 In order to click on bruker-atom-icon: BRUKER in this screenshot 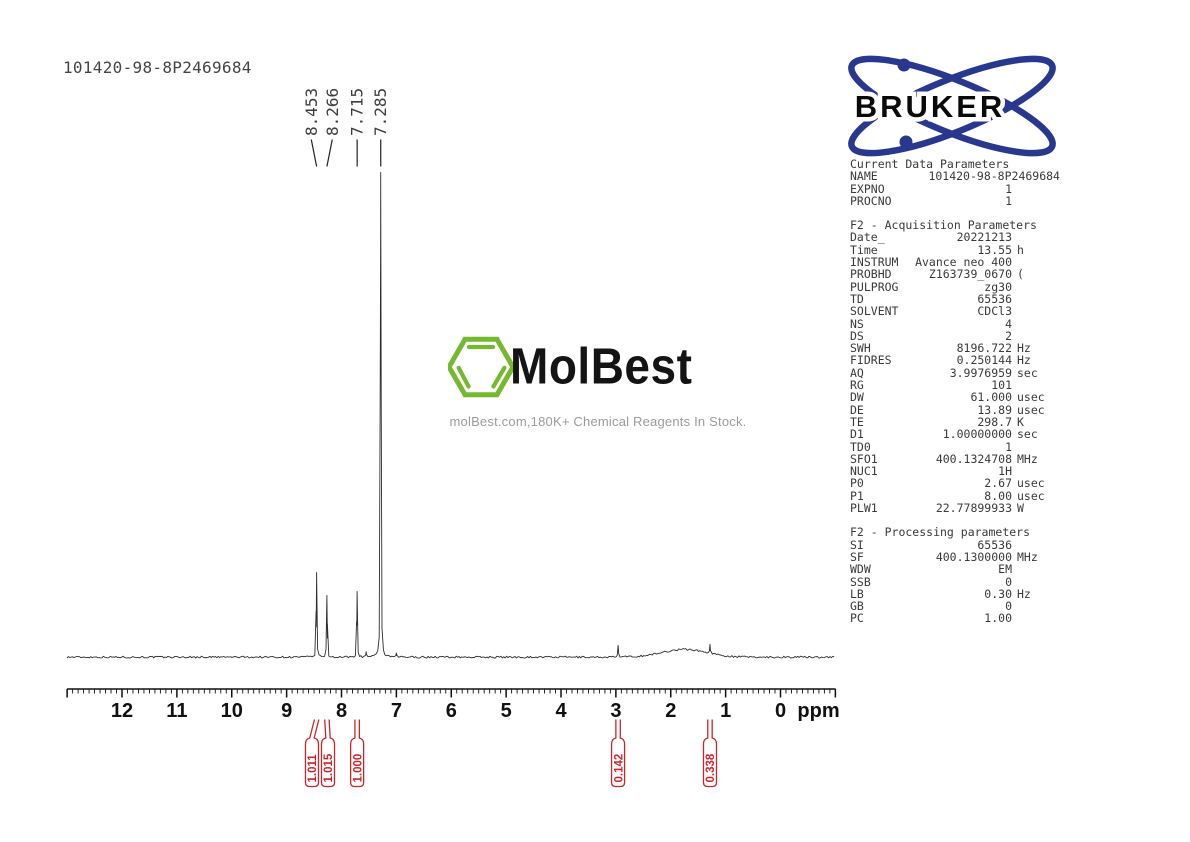, I will do `click(952, 106)`.